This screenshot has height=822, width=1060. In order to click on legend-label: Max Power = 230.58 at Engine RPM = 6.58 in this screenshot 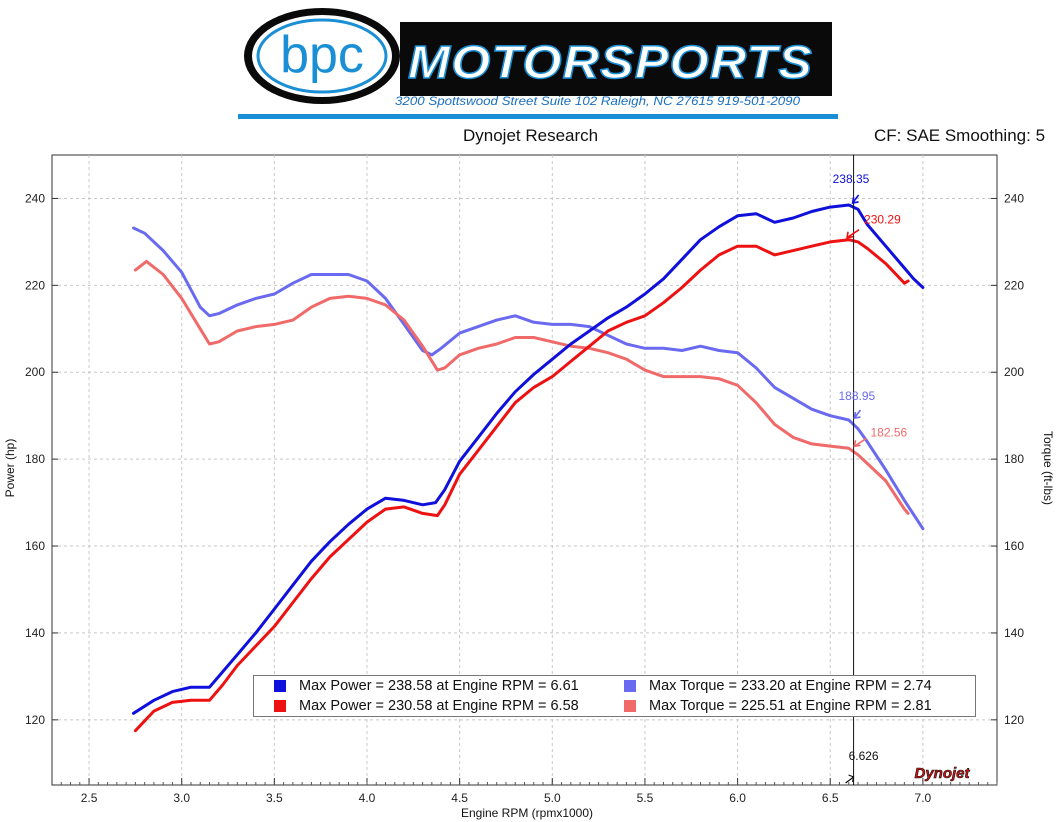, I will do `click(439, 706)`.